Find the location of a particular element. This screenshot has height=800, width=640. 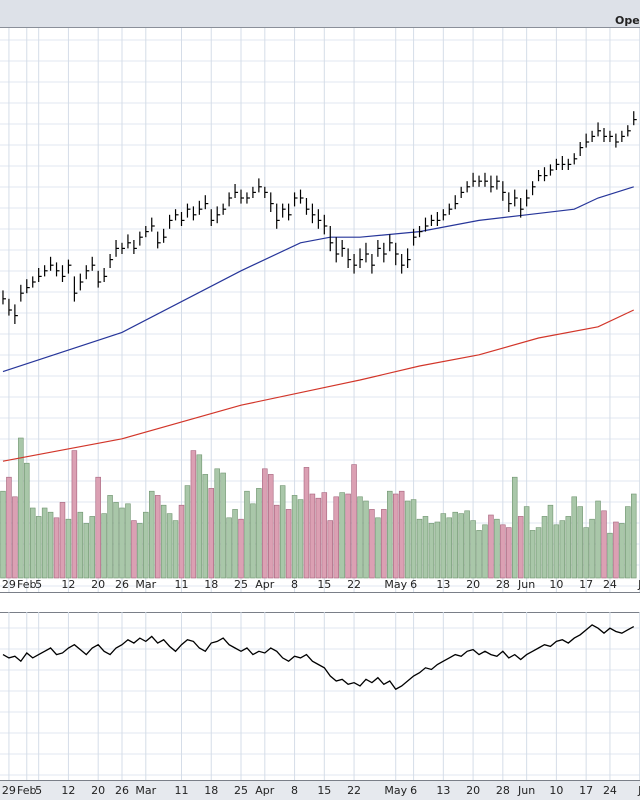

header-label: Ope is located at coordinates (627, 20).